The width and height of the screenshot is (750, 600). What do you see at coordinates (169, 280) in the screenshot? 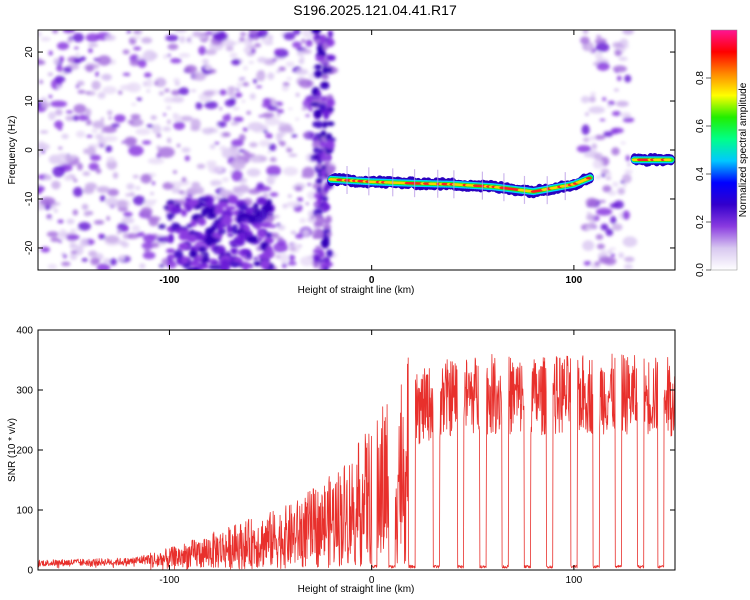
I see `spectrogram-x-tick-label: -100` at bounding box center [169, 280].